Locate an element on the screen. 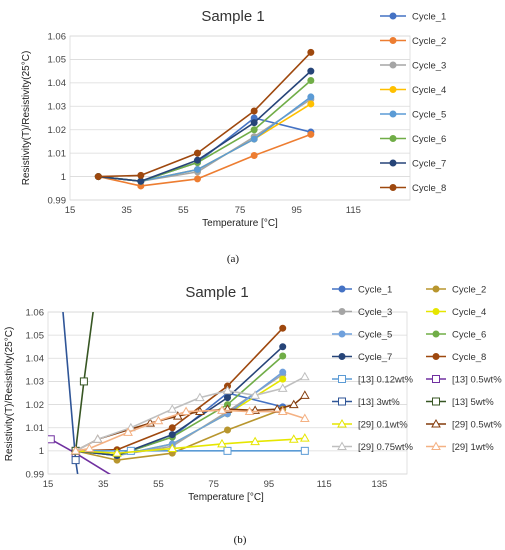 This screenshot has height=550, width=505. series-line-13-3wt is located at coordinates (70, 393).